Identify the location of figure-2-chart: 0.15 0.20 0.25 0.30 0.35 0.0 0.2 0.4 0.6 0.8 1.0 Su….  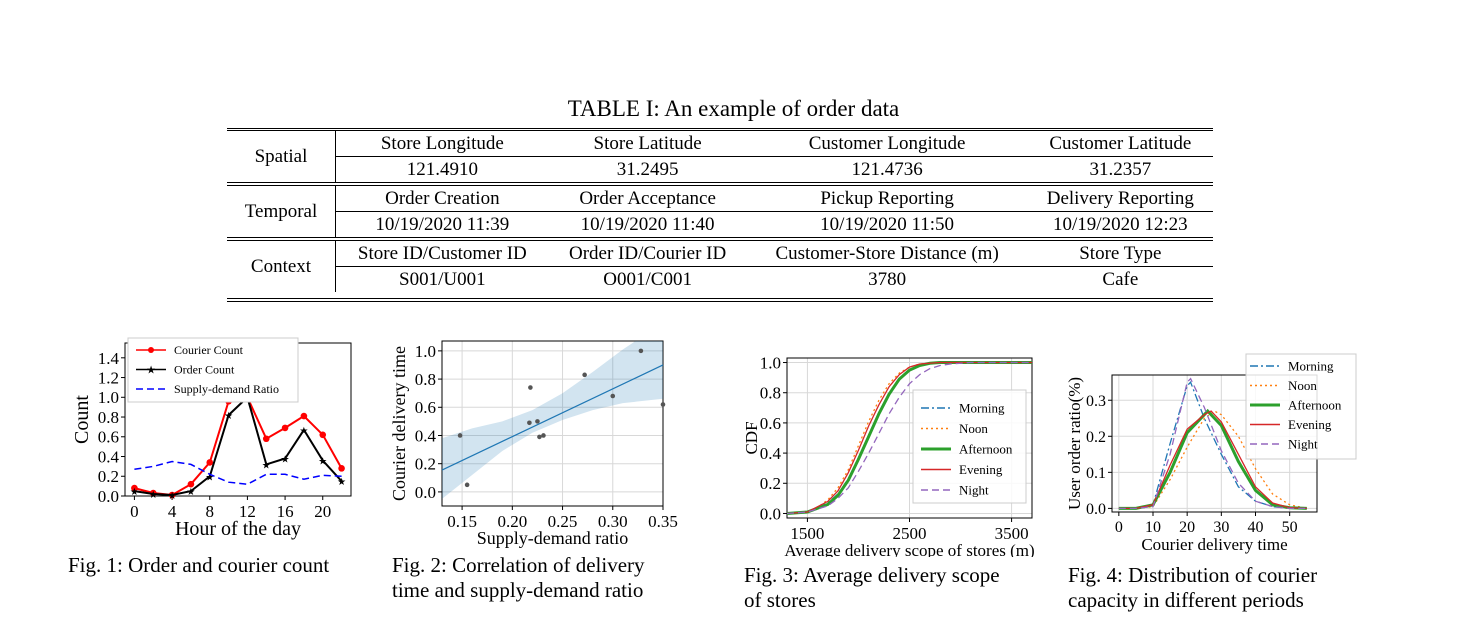
(533, 444).